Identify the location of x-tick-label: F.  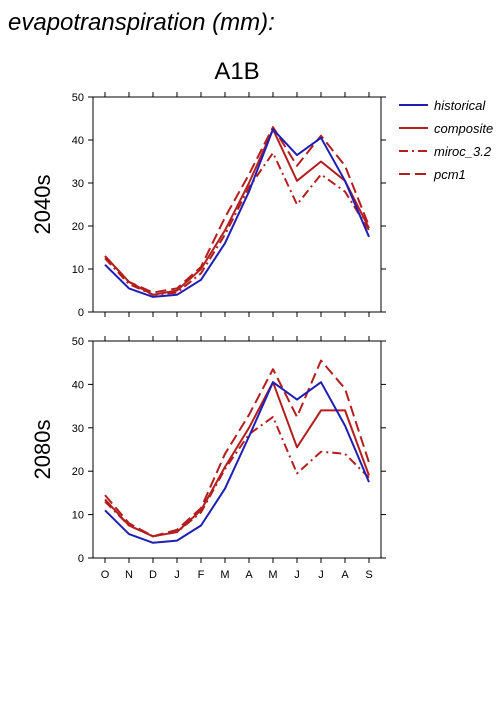
(201, 575).